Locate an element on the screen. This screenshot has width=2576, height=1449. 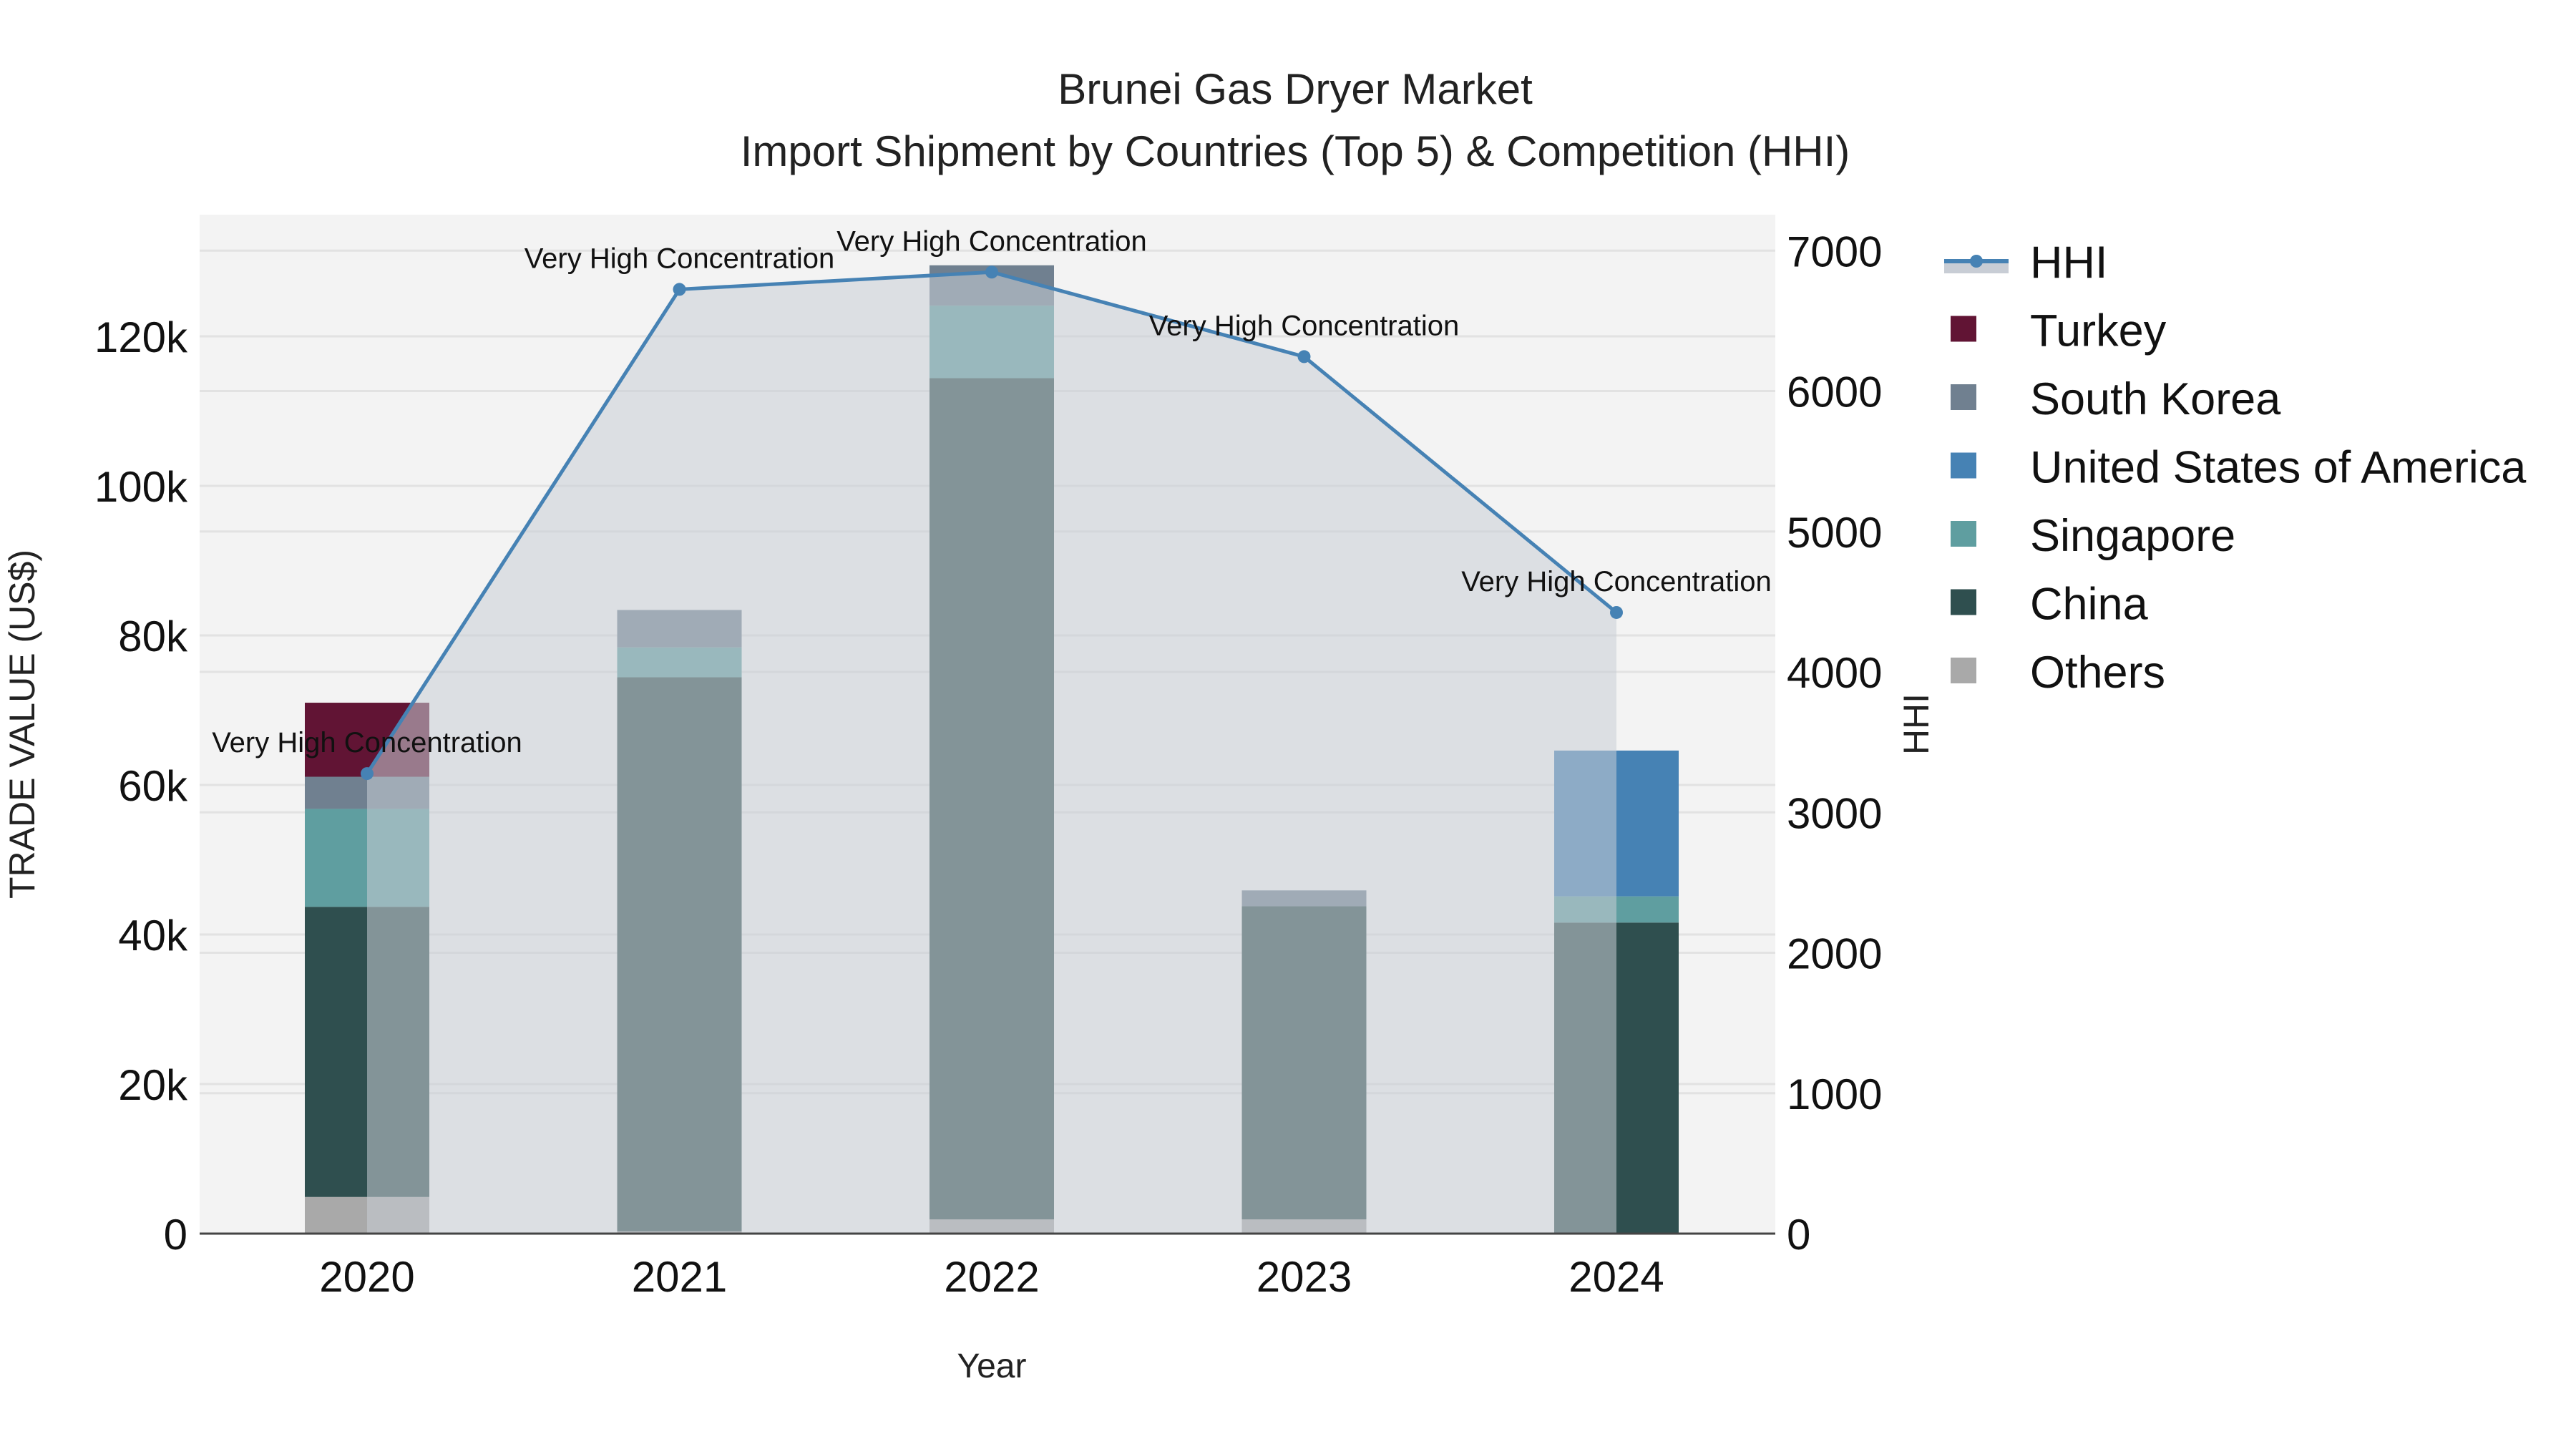
y-right-tick-label: 7000 is located at coordinates (1834, 251).